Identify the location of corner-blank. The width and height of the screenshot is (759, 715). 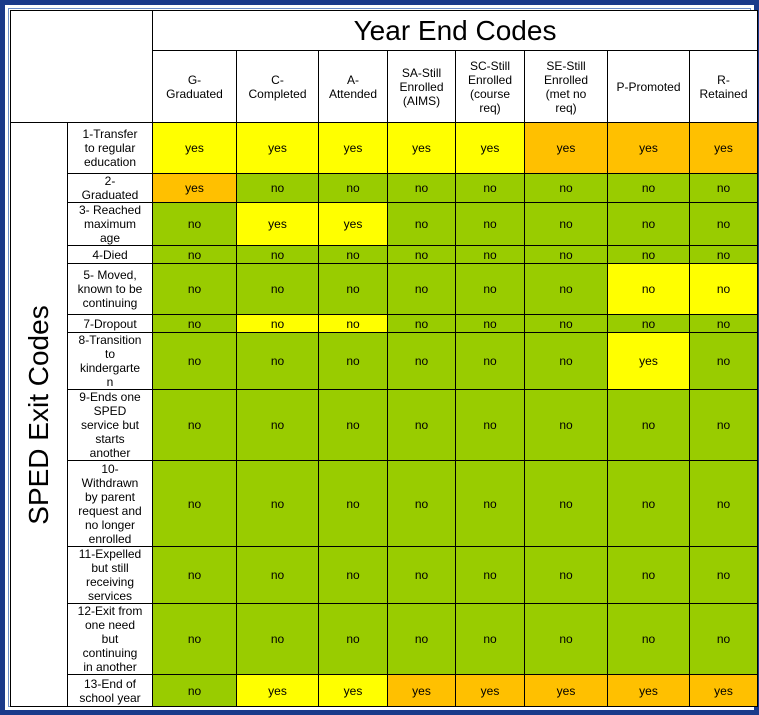
(81, 66).